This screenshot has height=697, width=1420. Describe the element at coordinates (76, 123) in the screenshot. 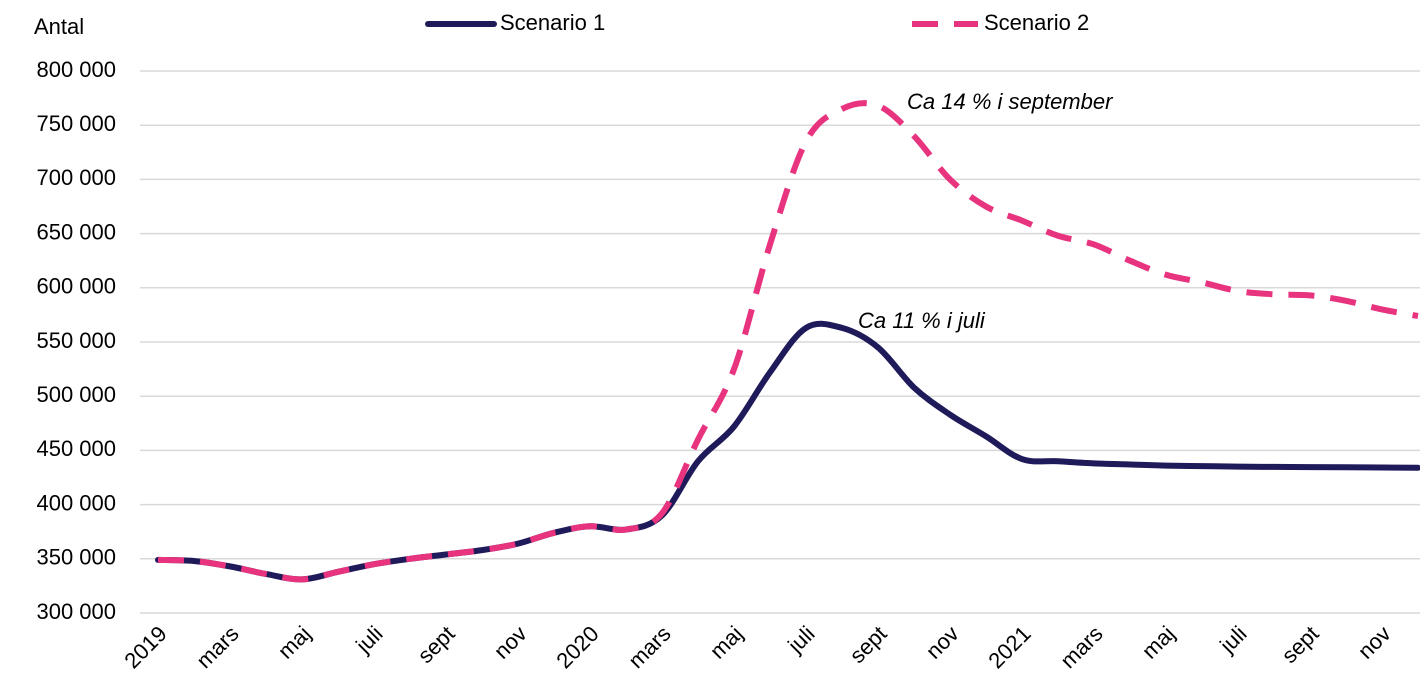

I see `y-tick-label: 750 000` at that location.